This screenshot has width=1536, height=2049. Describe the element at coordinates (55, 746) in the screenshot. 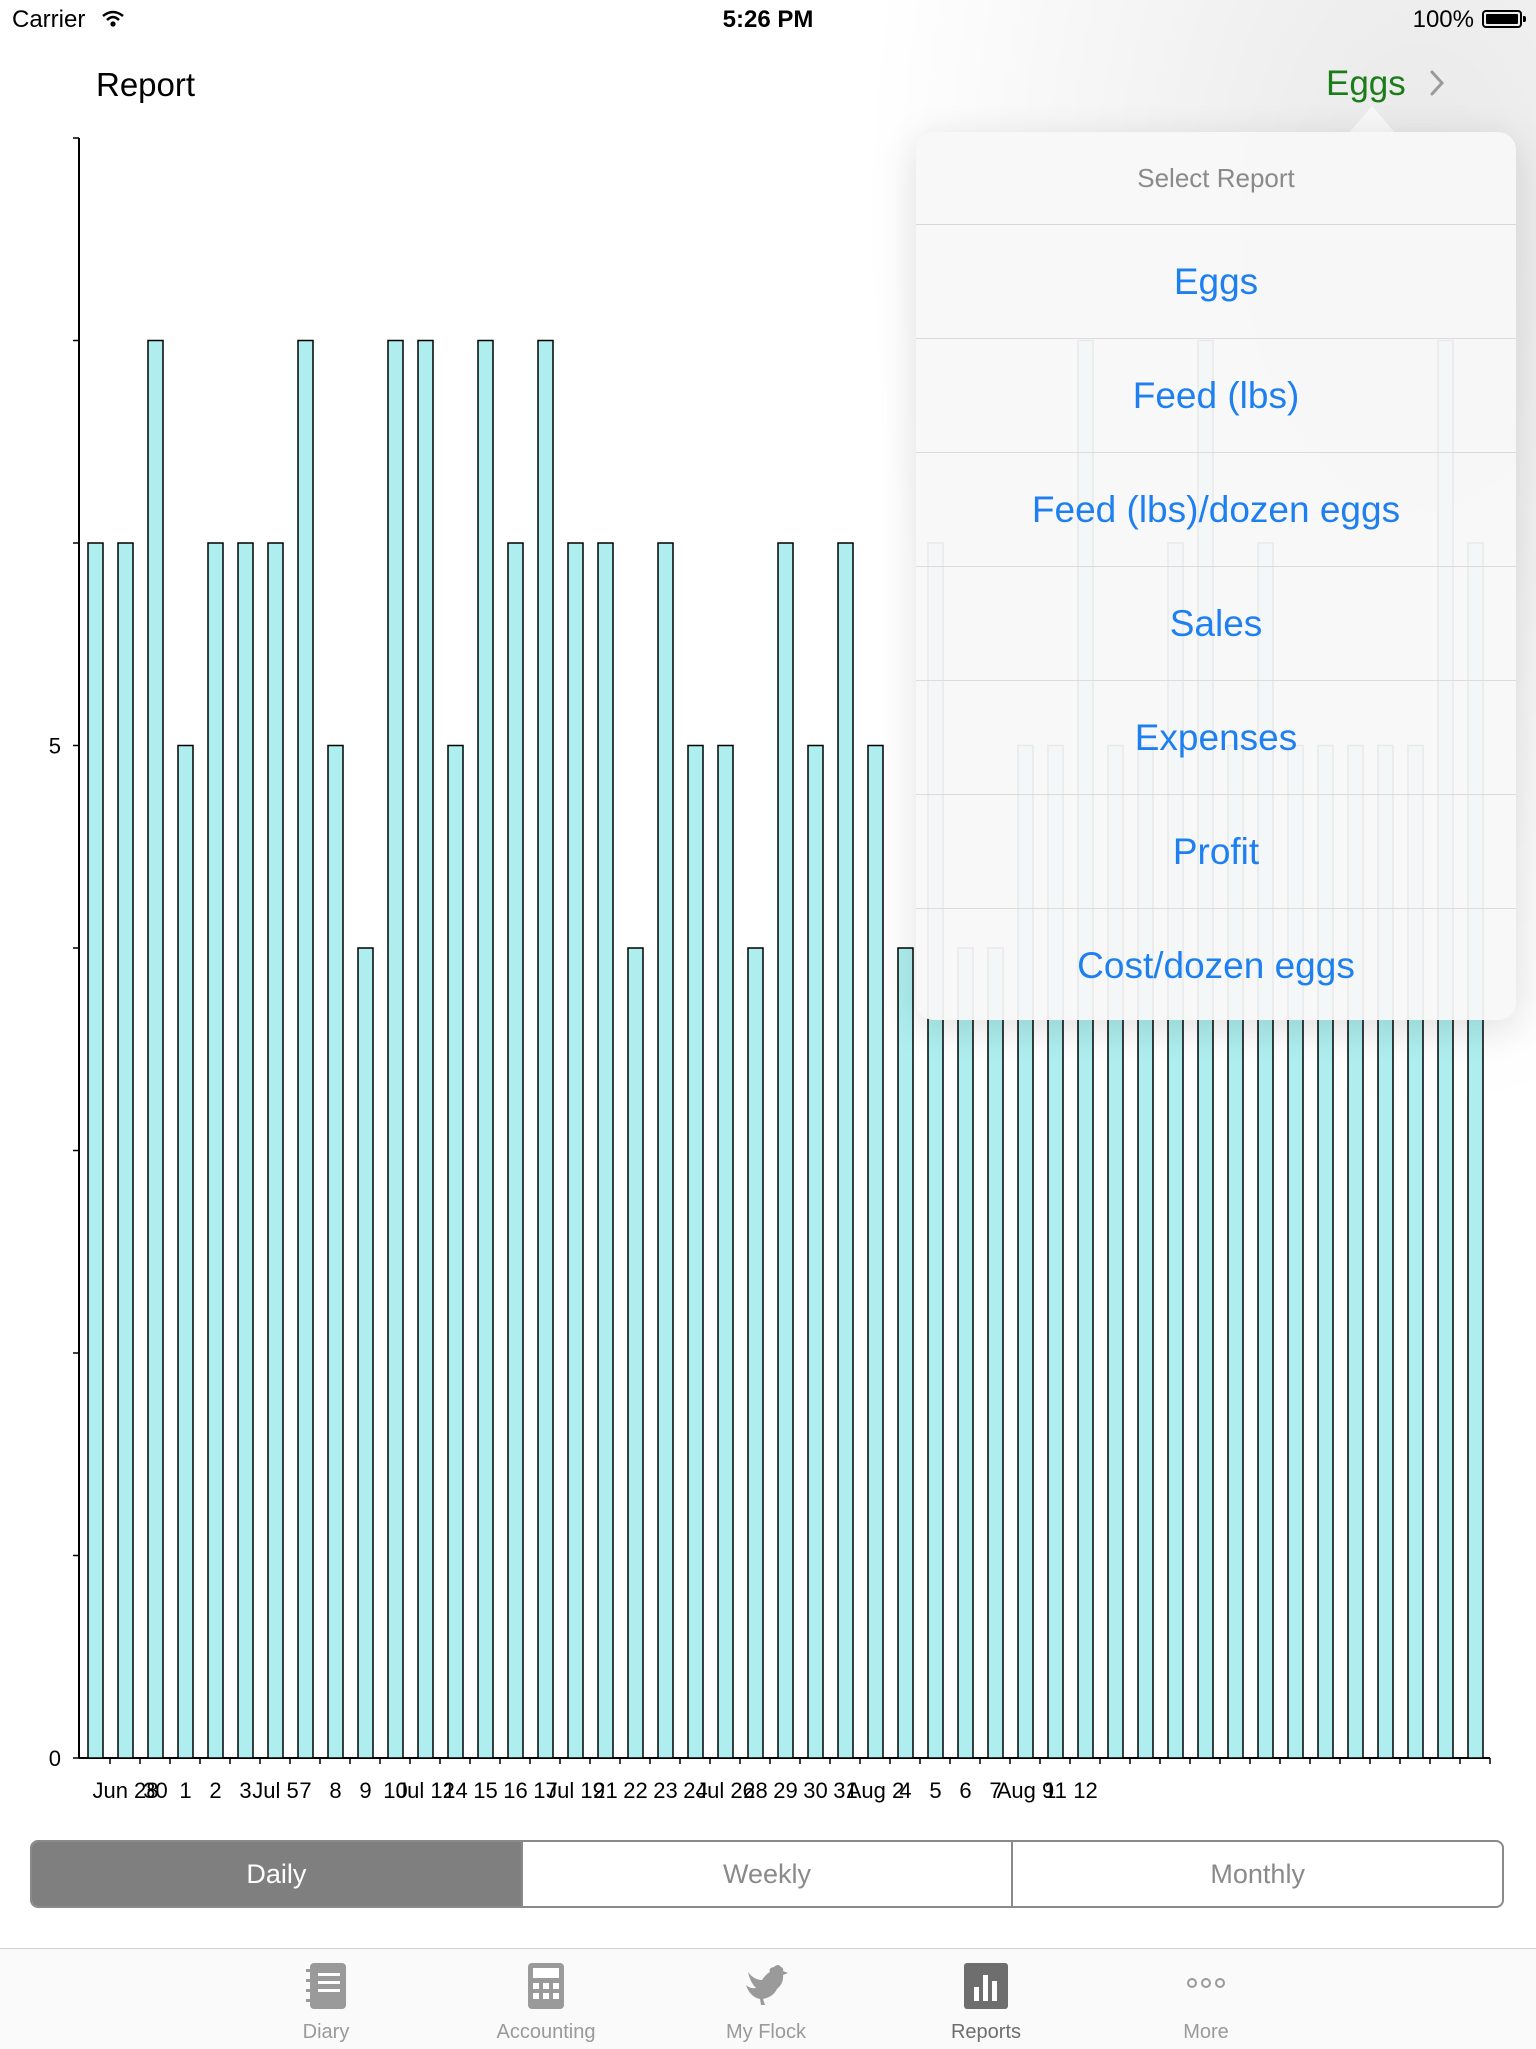

I see `y-tick-label: 5` at that location.